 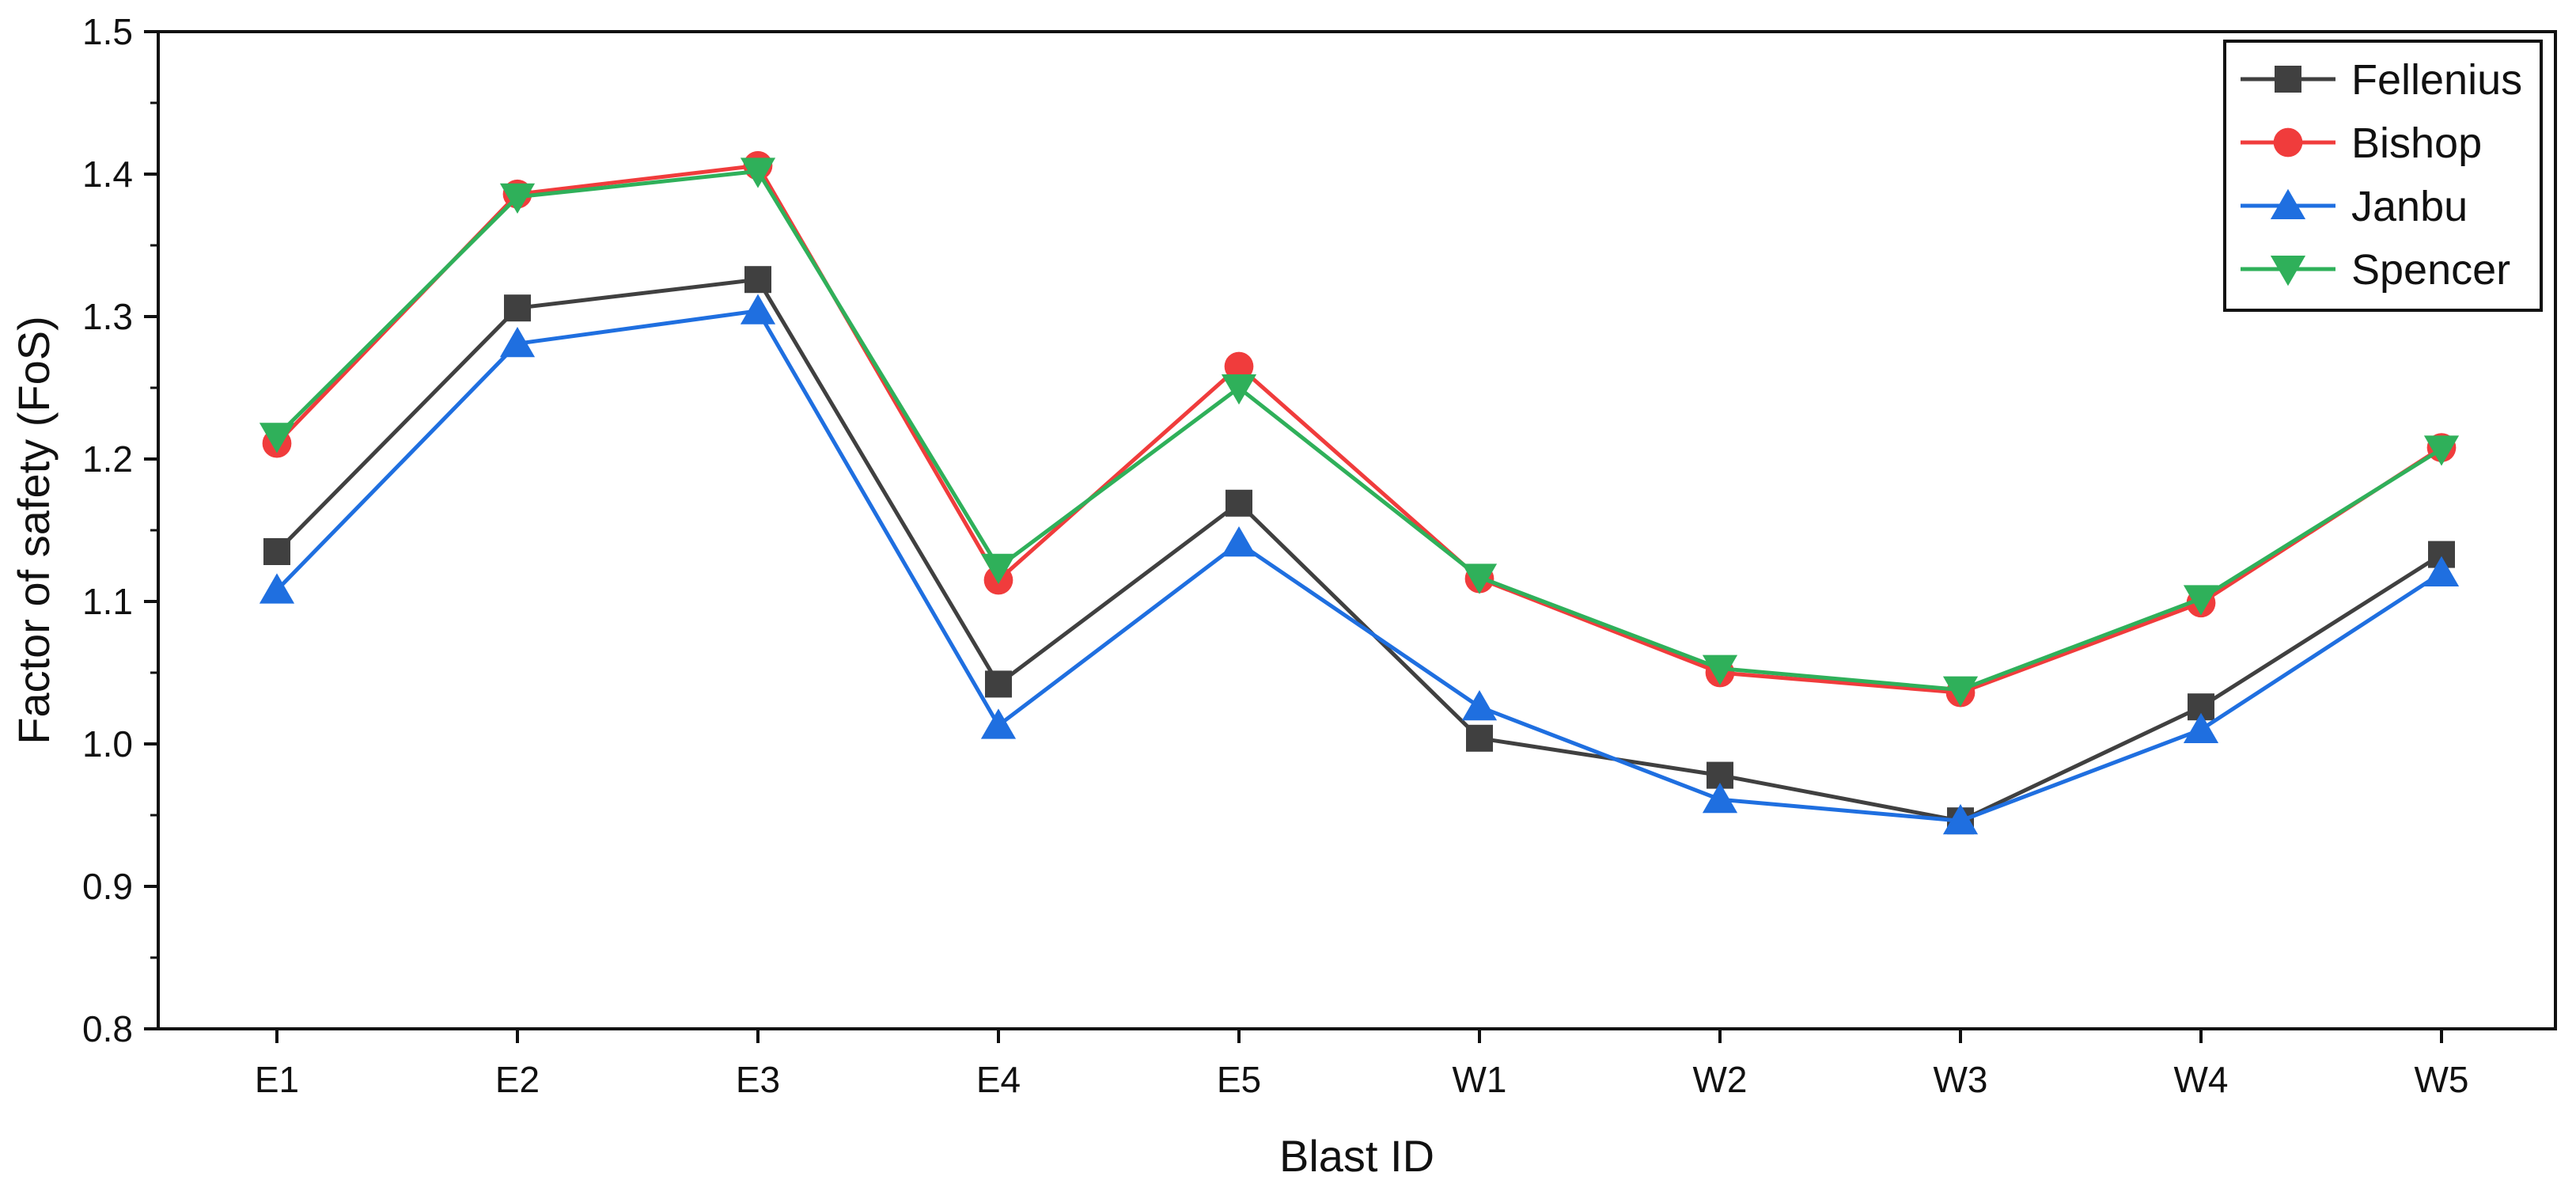 I want to click on x-tick-label: E1, so click(x=277, y=1079).